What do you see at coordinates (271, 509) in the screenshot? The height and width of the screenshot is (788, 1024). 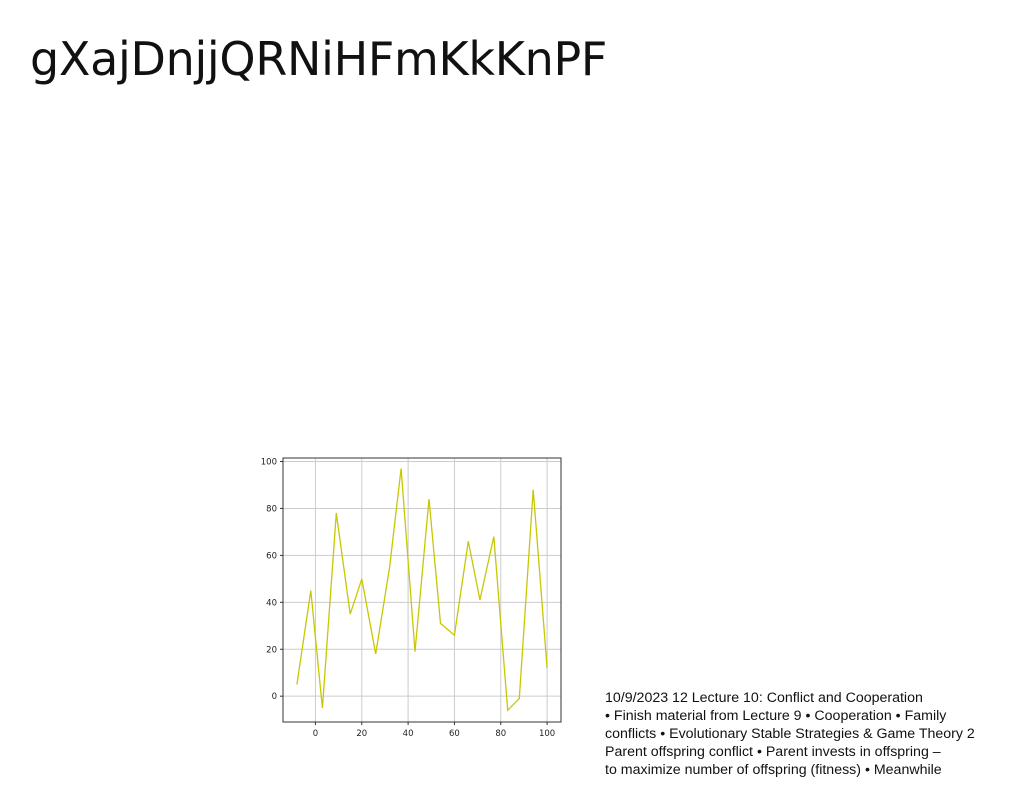 I see `y-tick-label: 80` at bounding box center [271, 509].